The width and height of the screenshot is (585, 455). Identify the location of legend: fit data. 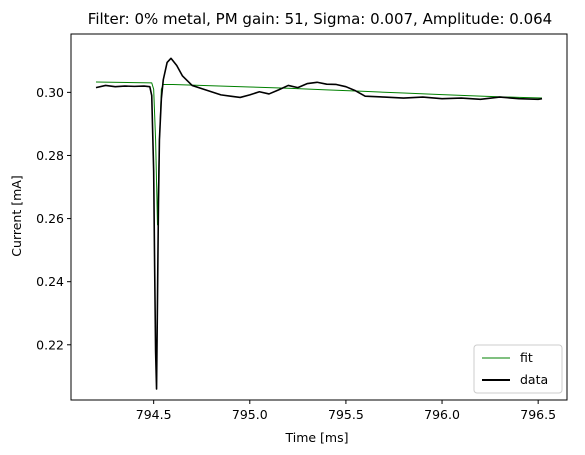
(518, 369).